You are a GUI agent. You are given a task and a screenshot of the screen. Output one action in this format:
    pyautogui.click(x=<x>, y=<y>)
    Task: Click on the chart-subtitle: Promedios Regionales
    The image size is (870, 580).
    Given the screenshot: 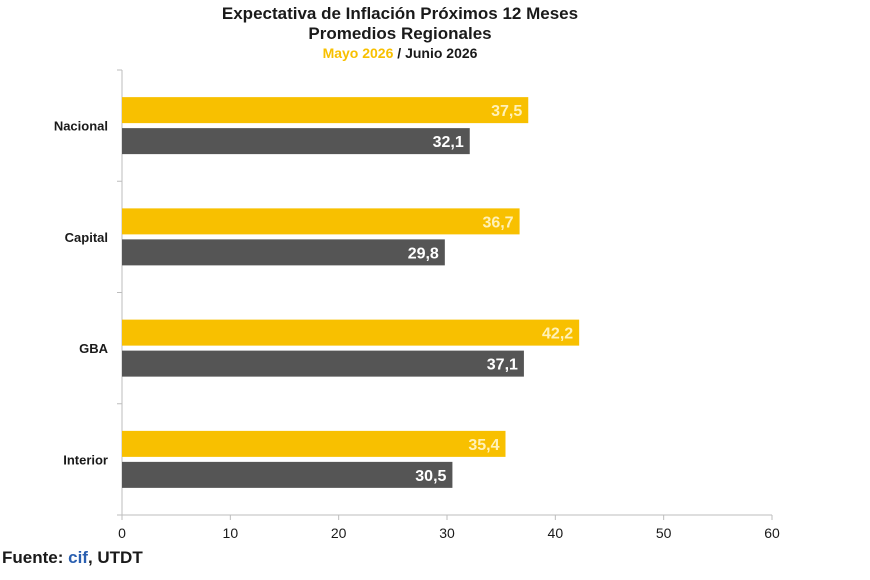 What is the action you would take?
    pyautogui.click(x=400, y=33)
    